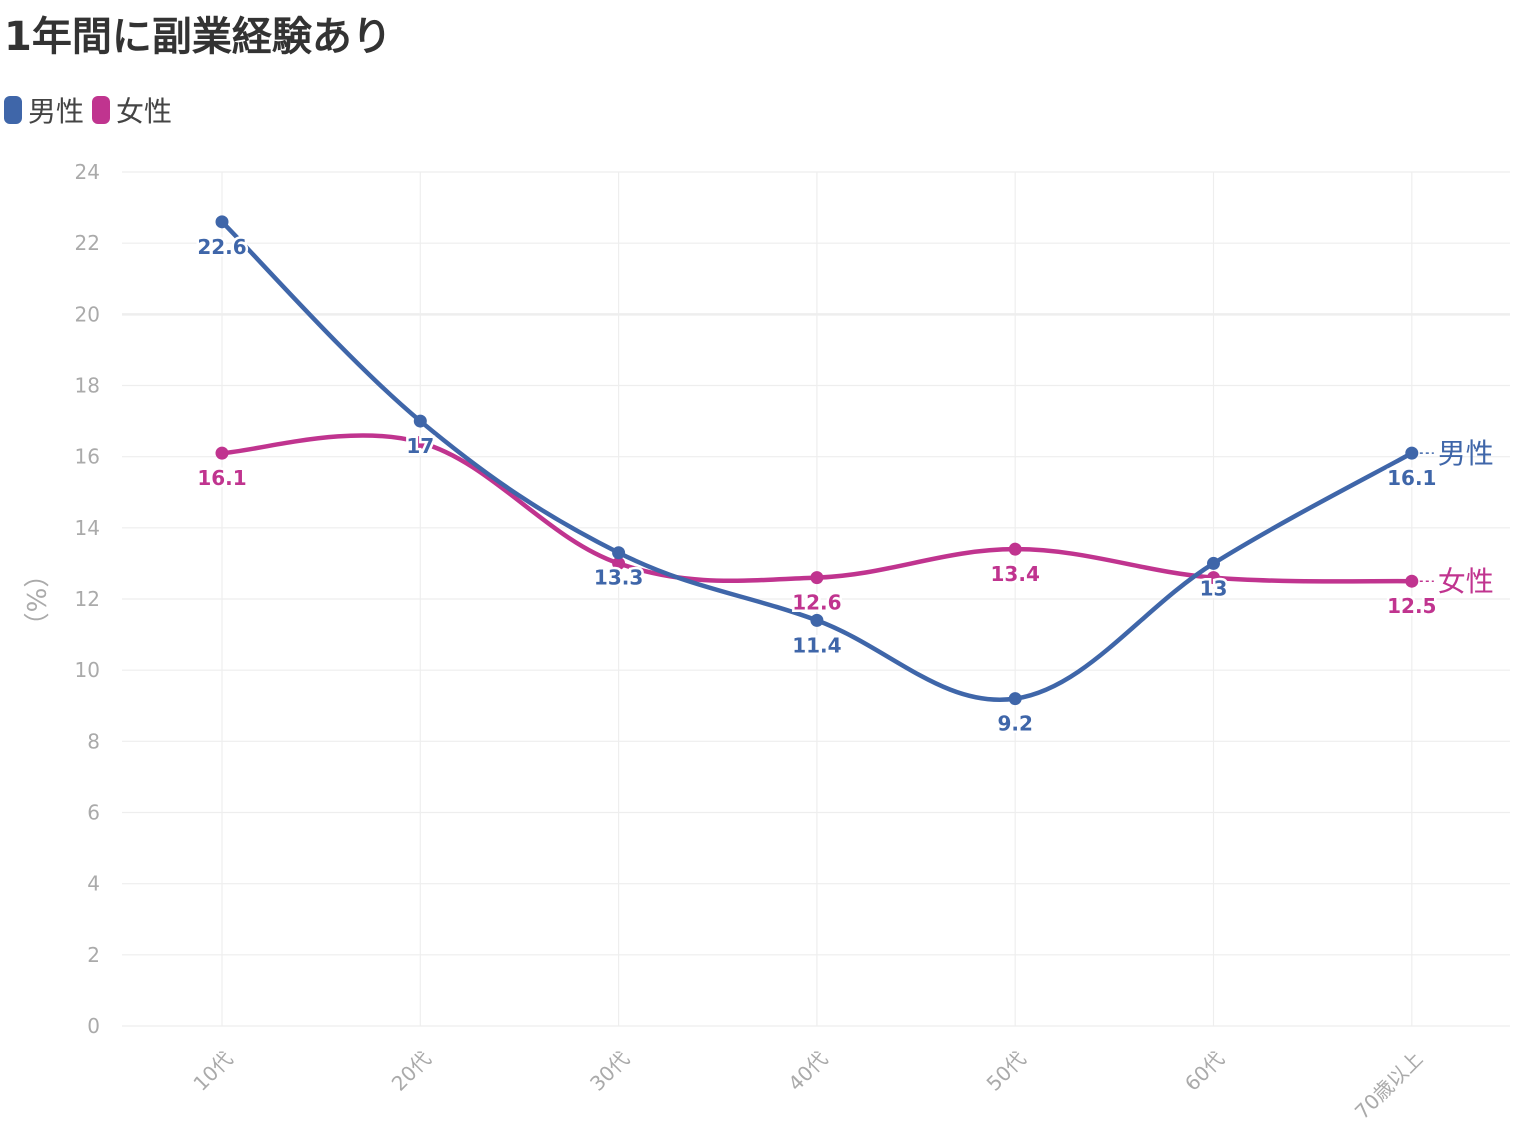  Describe the element at coordinates (93, 955) in the screenshot. I see `y-tick-label: 2` at that location.